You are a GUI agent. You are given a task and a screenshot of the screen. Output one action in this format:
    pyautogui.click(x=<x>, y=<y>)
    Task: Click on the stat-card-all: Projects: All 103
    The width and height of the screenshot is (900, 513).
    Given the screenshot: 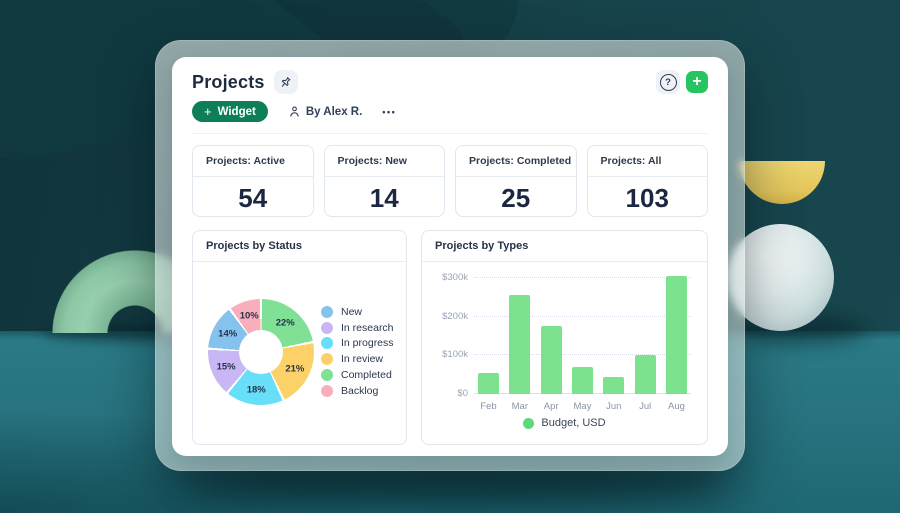 What is the action you would take?
    pyautogui.click(x=647, y=181)
    